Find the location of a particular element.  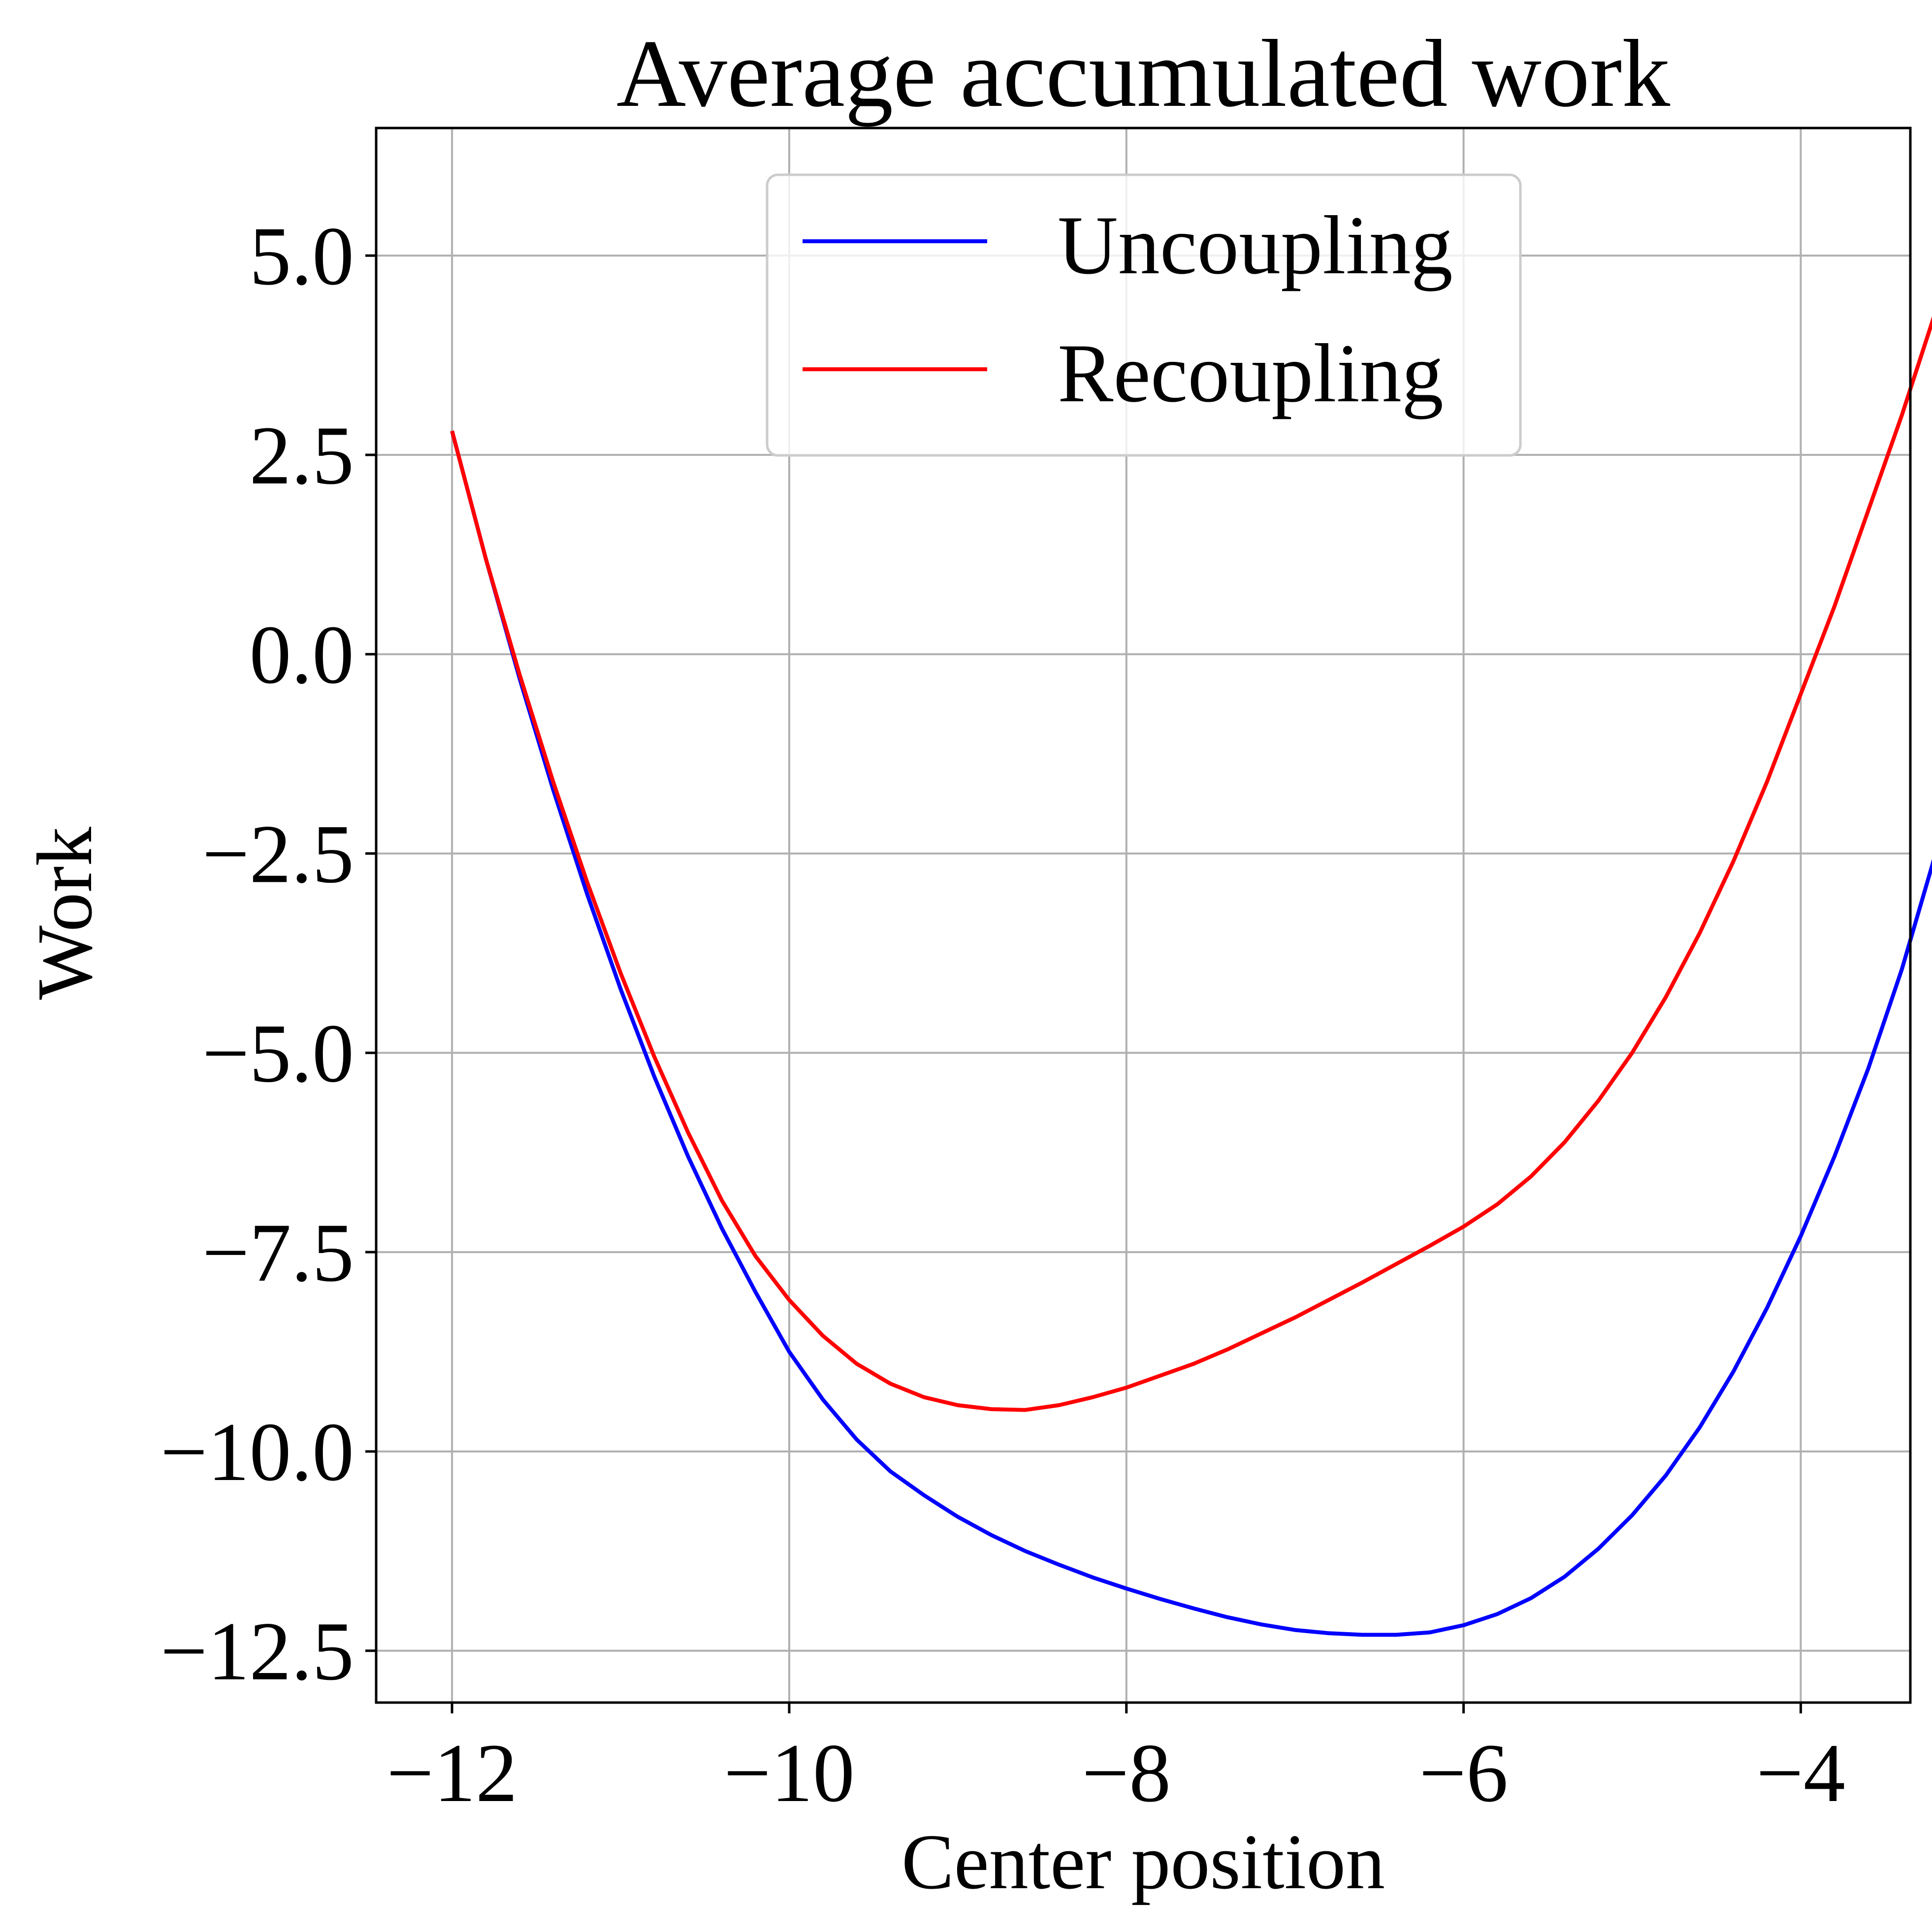

y-tick-label-neg12p5: −12.5 is located at coordinates (257, 1651).